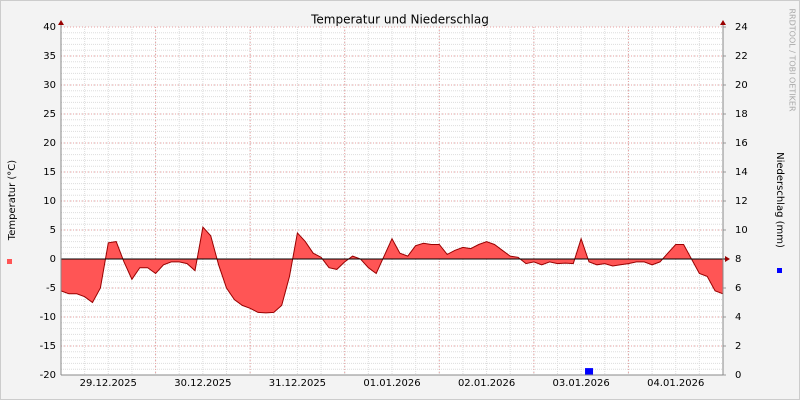  Describe the element at coordinates (738, 317) in the screenshot. I see `y2-tick-label: 4` at that location.